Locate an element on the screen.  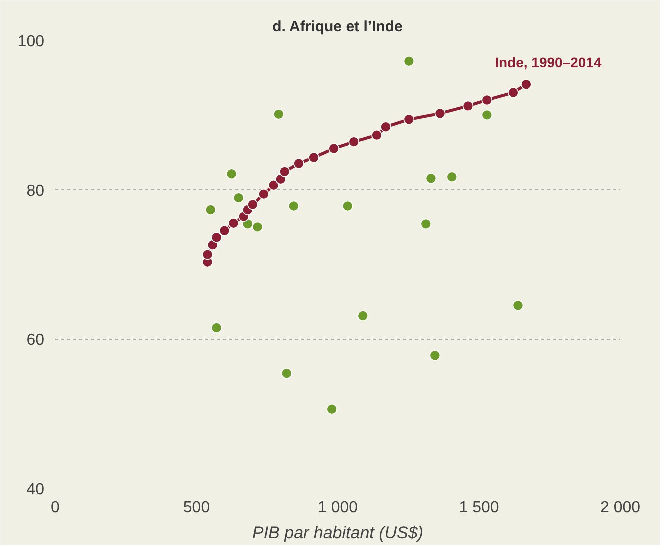
x-tick-label: 1 500 is located at coordinates (479, 508).